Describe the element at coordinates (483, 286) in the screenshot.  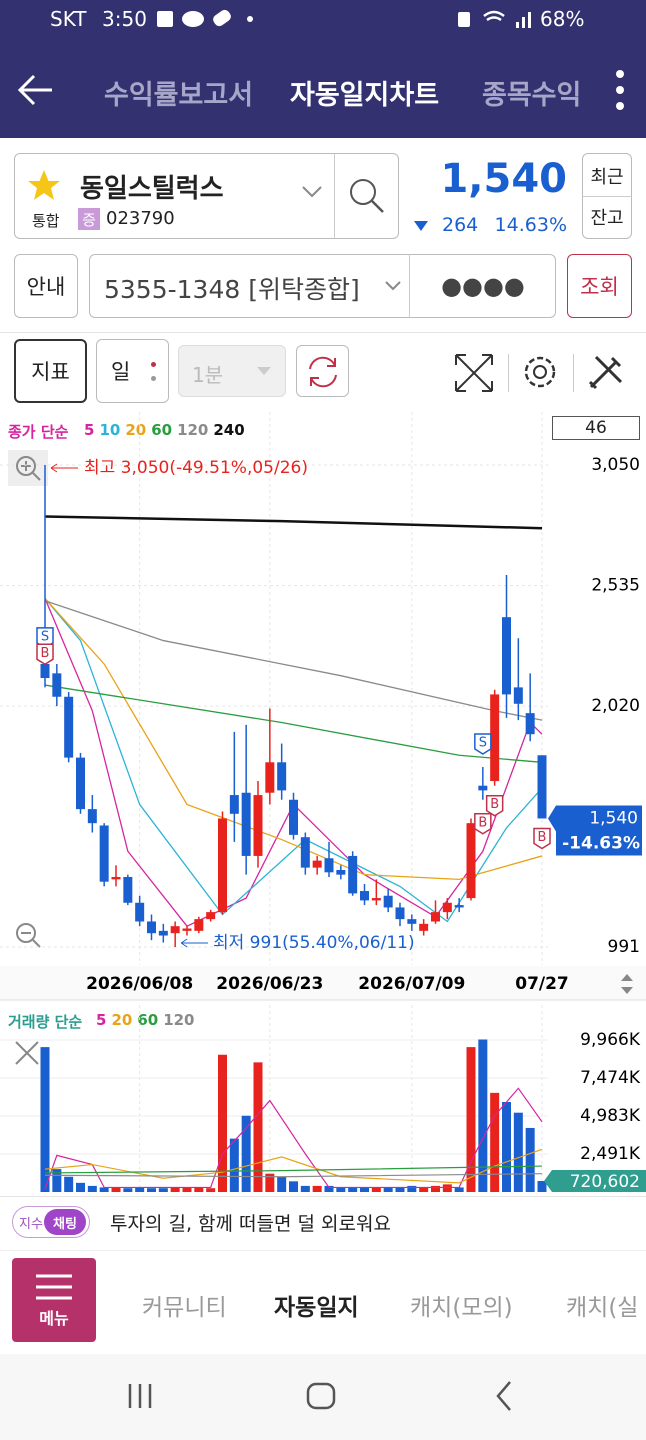
I see `password-field: ●●●●` at that location.